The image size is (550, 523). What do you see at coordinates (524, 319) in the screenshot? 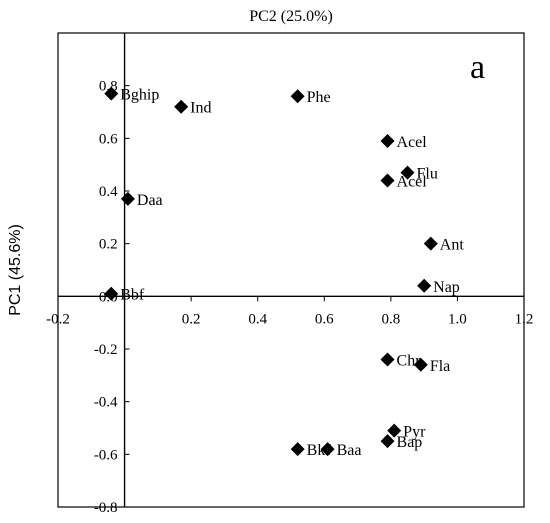
I see `x-tick-label: 1.2` at bounding box center [524, 319].